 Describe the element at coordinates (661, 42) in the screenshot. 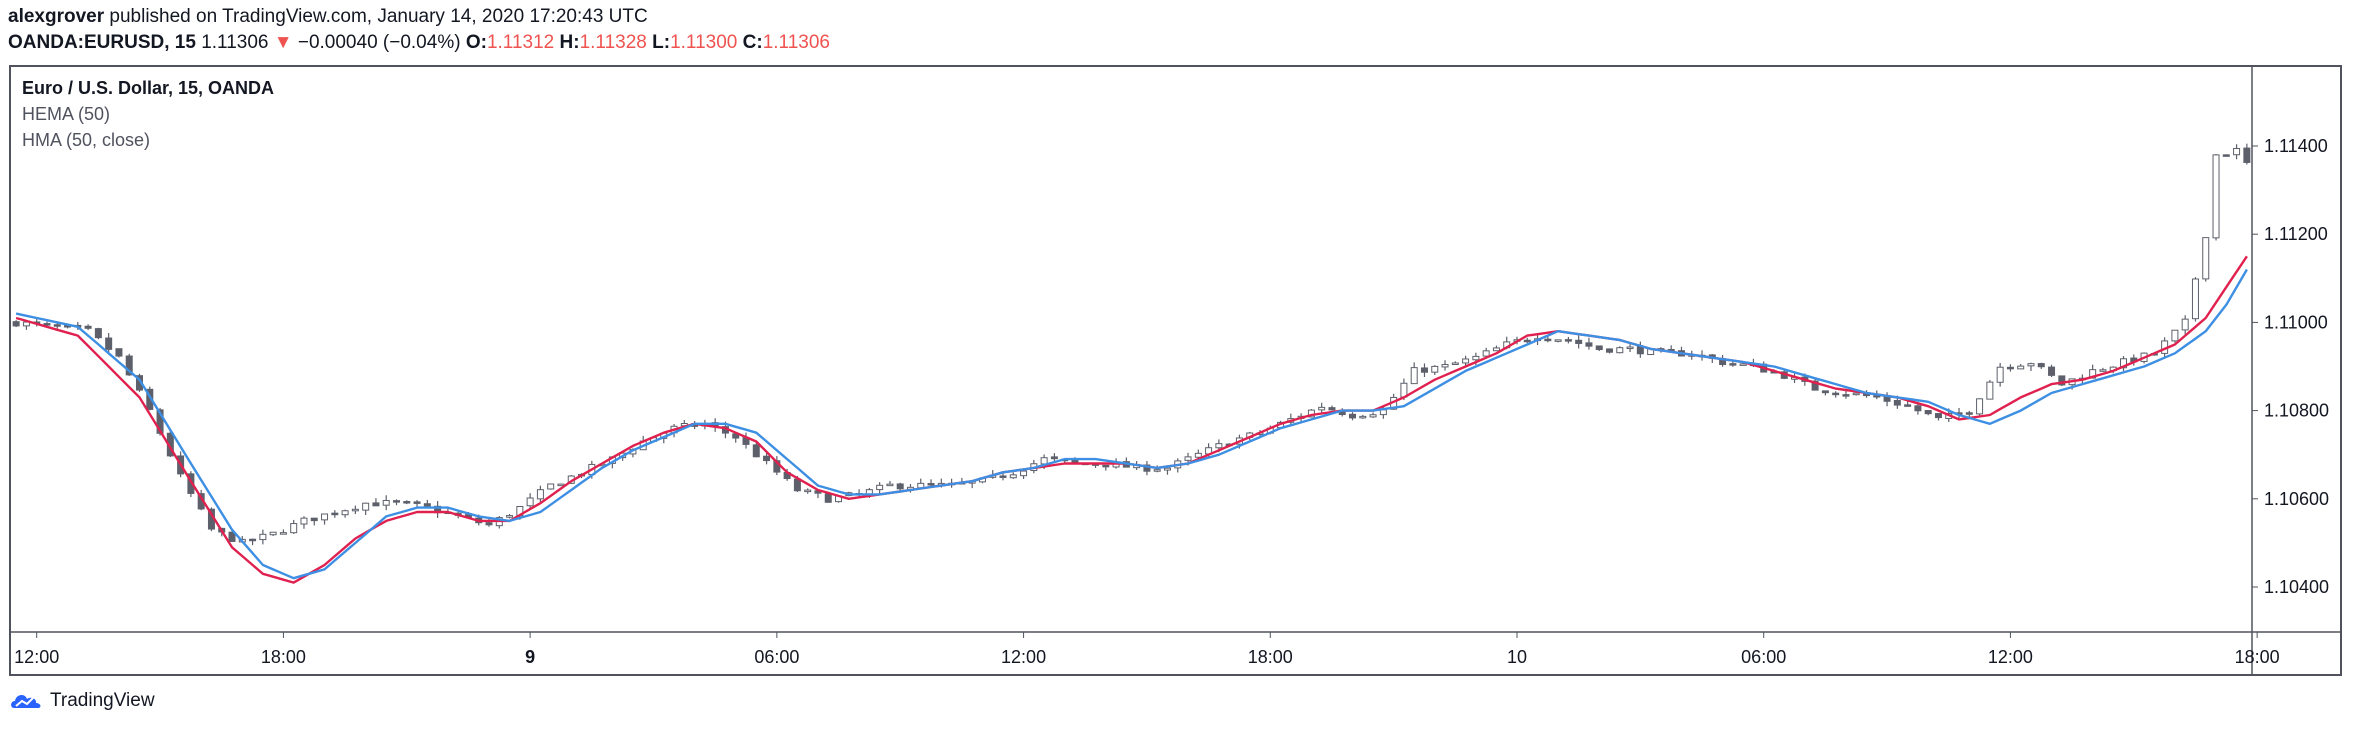

I see `low-label: L:` at that location.